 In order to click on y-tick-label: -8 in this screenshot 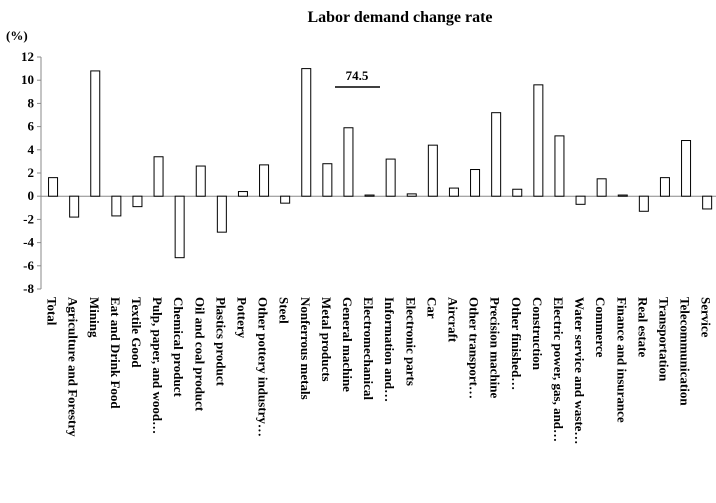, I will do `click(28, 288)`.